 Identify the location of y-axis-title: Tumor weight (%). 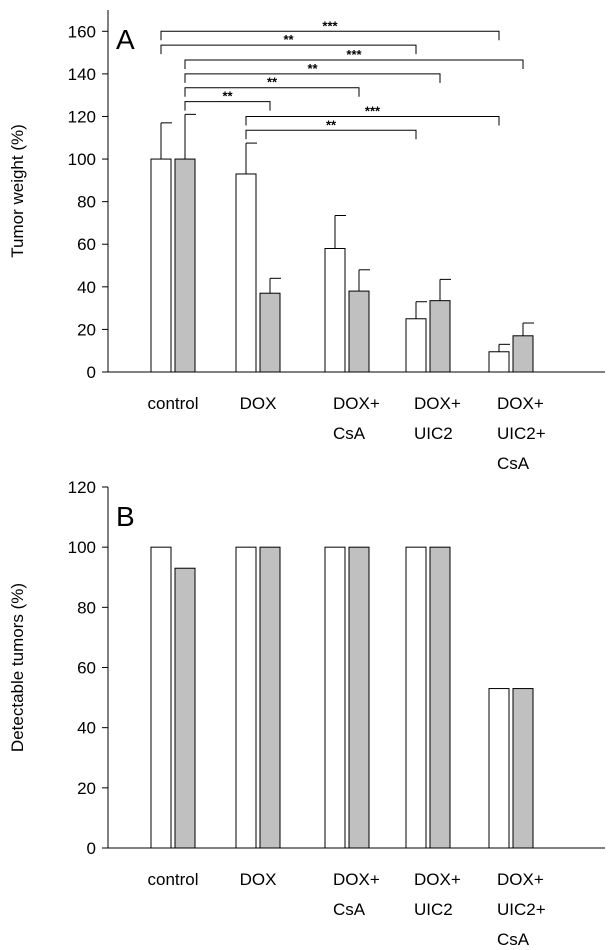
(17, 191).